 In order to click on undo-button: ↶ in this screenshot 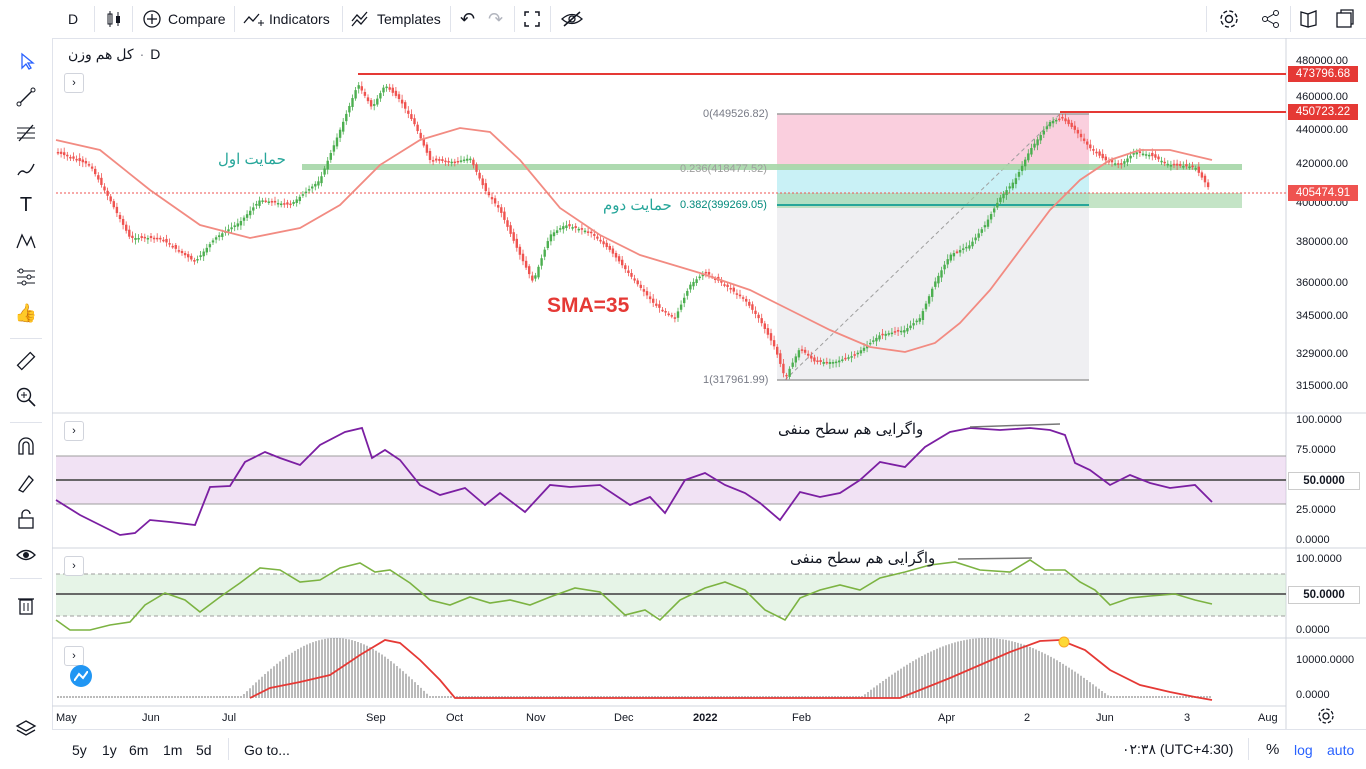, I will do `click(467, 19)`.